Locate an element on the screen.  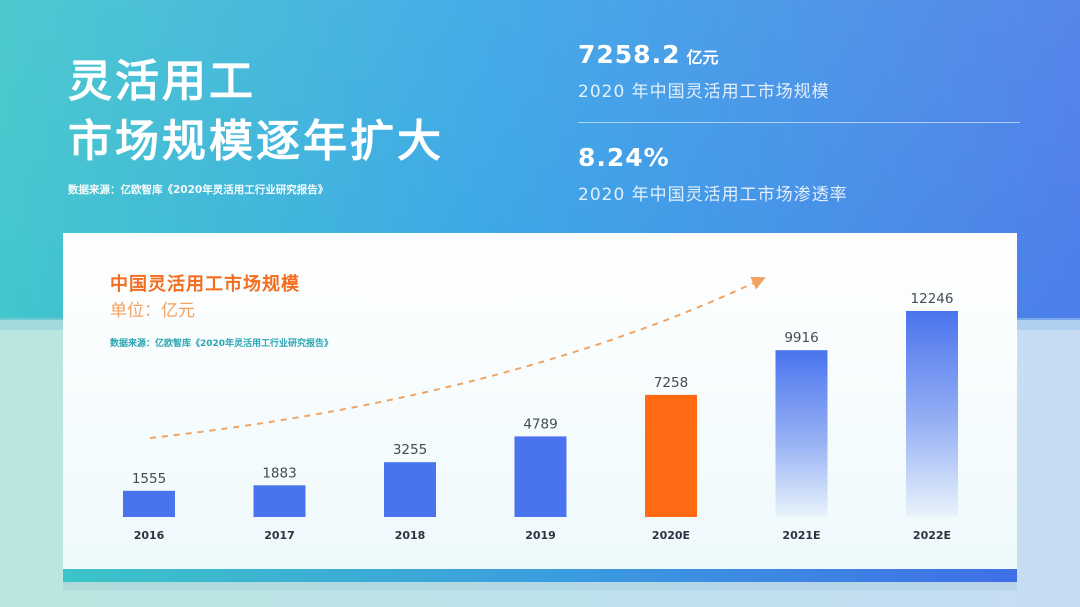
stat-market-size-value: 7258.2 is located at coordinates (629, 54).